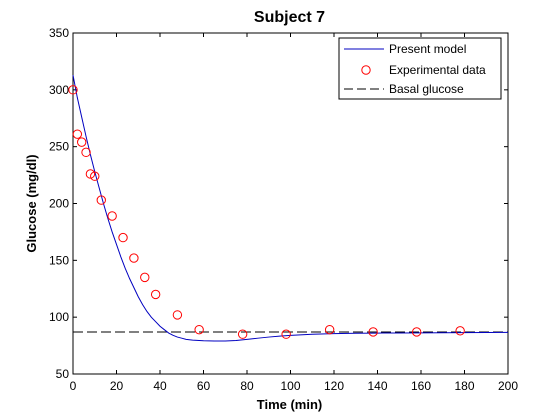 The image size is (560, 414). Describe the element at coordinates (464, 386) in the screenshot. I see `x-tick-label: 180` at that location.